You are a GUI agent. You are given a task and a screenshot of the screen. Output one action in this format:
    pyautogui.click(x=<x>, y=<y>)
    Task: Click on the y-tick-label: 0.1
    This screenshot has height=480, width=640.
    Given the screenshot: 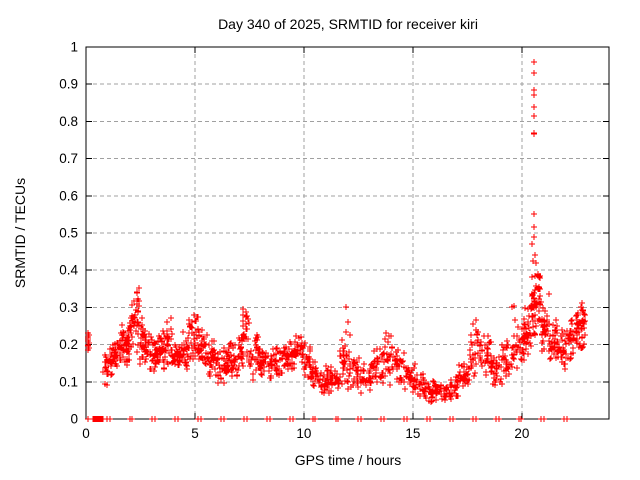 What is the action you would take?
    pyautogui.click(x=68, y=381)
    